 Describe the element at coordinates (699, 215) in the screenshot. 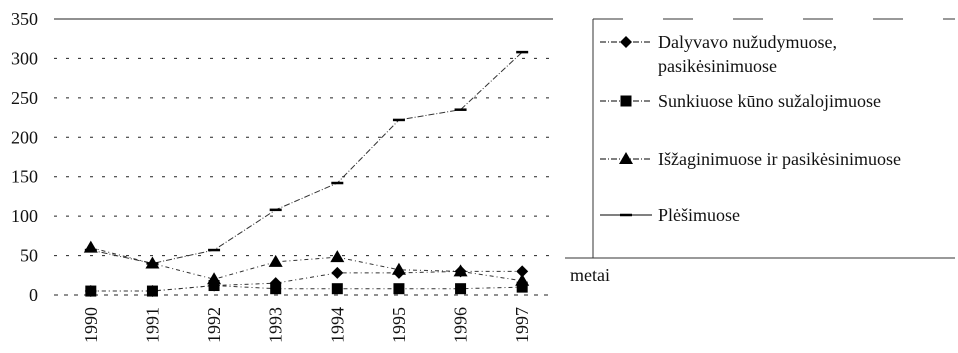

I see `legend-label: Plėšimuose` at that location.